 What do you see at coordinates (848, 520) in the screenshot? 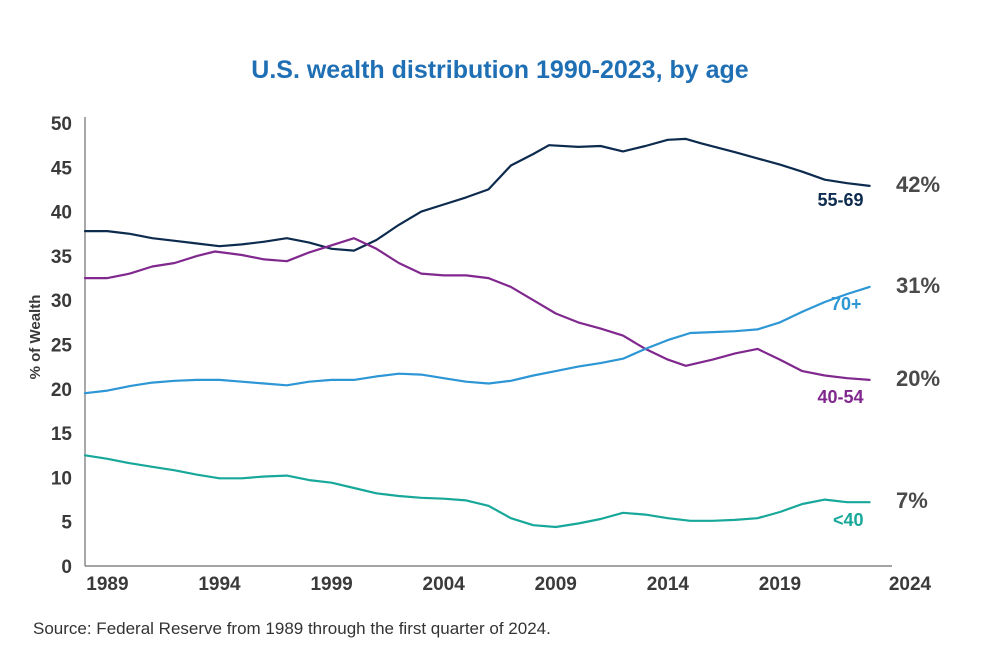
I see `series-name-label: <40` at bounding box center [848, 520].